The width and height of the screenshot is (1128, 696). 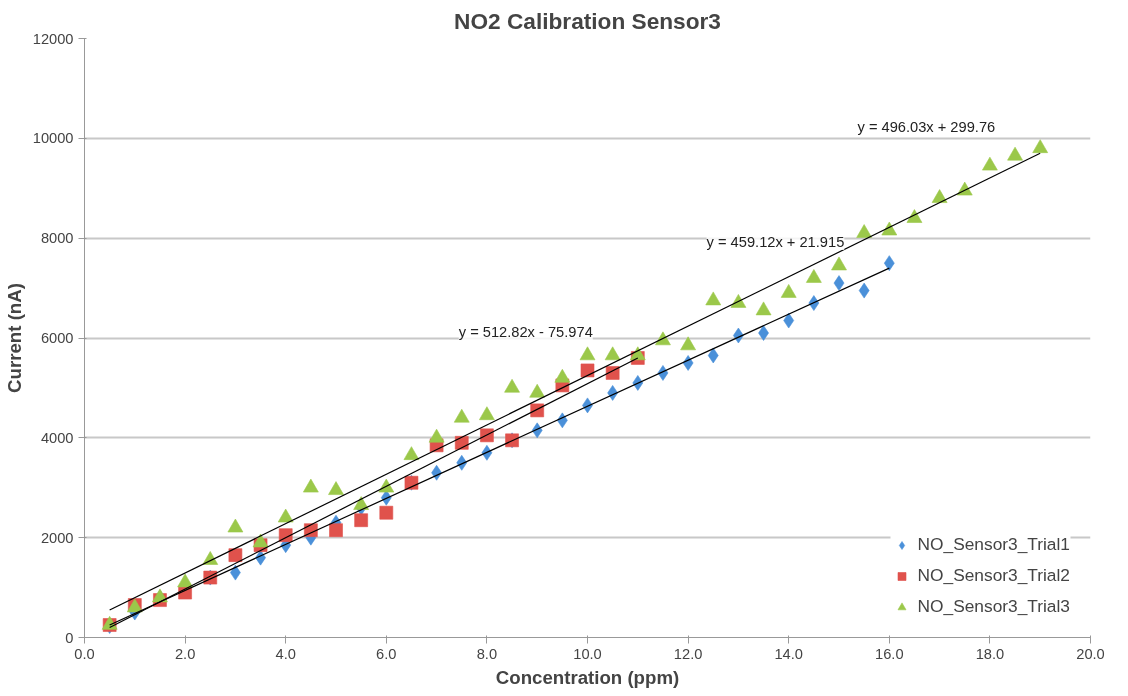 What do you see at coordinates (285, 653) in the screenshot?
I see `x-tick-label: 4.0` at bounding box center [285, 653].